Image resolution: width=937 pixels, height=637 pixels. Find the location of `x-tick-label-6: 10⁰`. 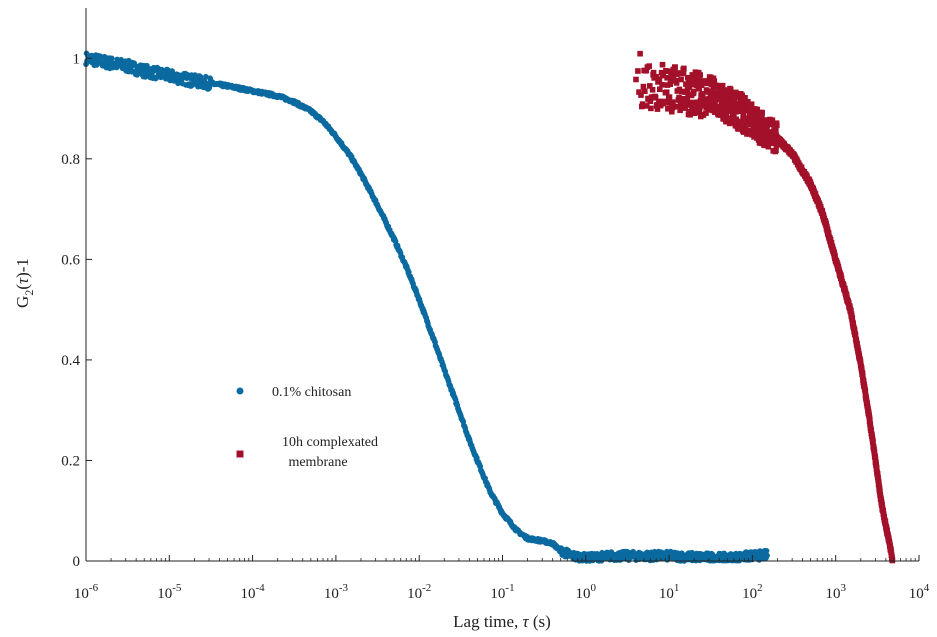

x-tick-label-6: 10⁰ is located at coordinates (586, 592).